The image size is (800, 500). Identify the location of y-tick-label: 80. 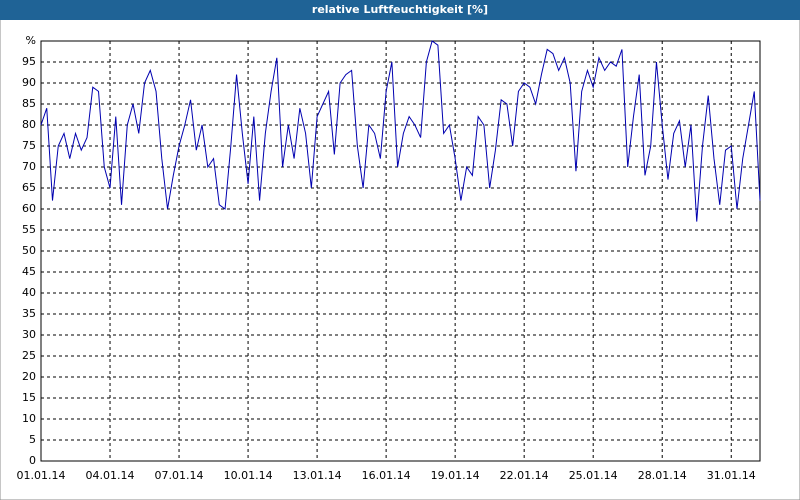
(29, 124).